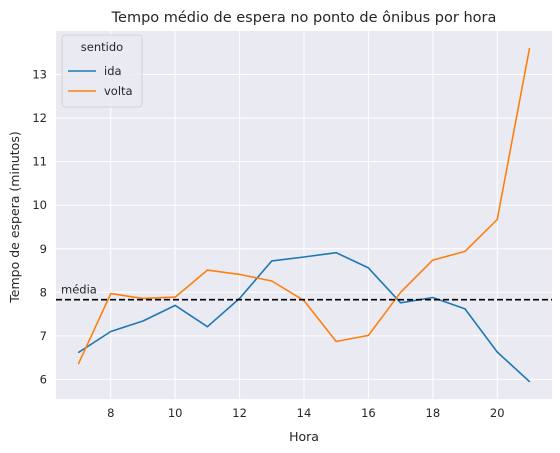  What do you see at coordinates (304, 436) in the screenshot?
I see `x-axis-label: Hora` at bounding box center [304, 436].